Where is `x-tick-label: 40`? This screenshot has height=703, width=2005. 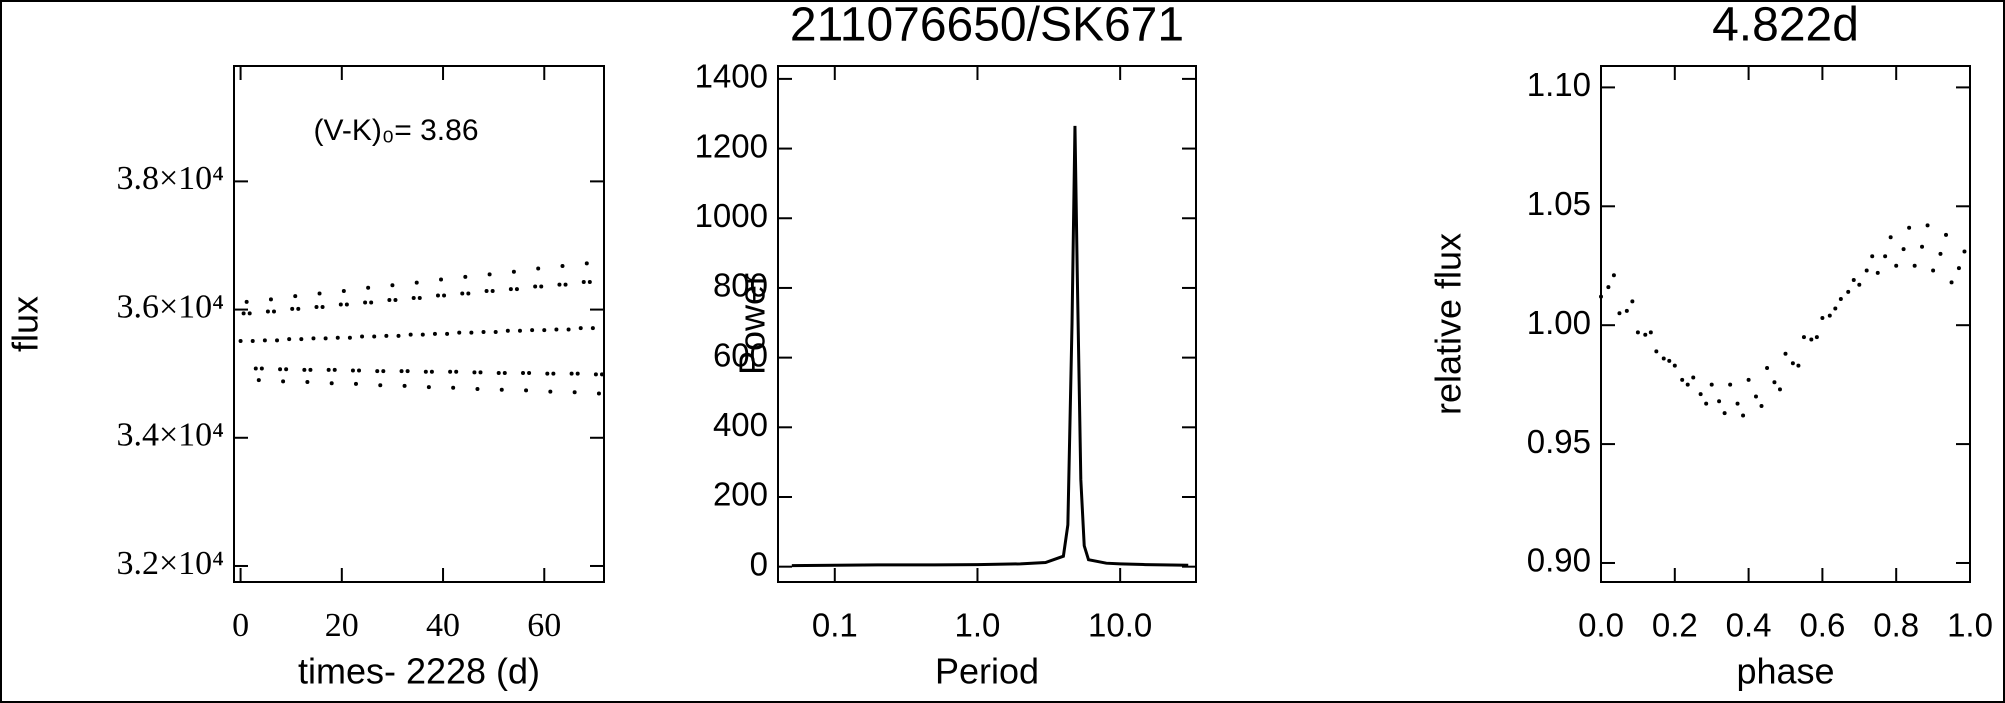 x-tick-label: 40 is located at coordinates (443, 625).